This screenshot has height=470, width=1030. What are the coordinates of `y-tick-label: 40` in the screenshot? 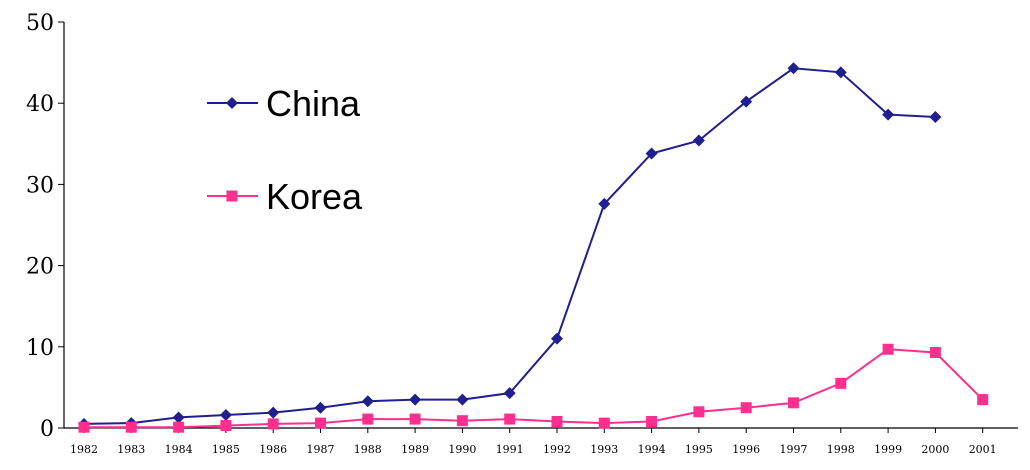 It's located at (40, 104).